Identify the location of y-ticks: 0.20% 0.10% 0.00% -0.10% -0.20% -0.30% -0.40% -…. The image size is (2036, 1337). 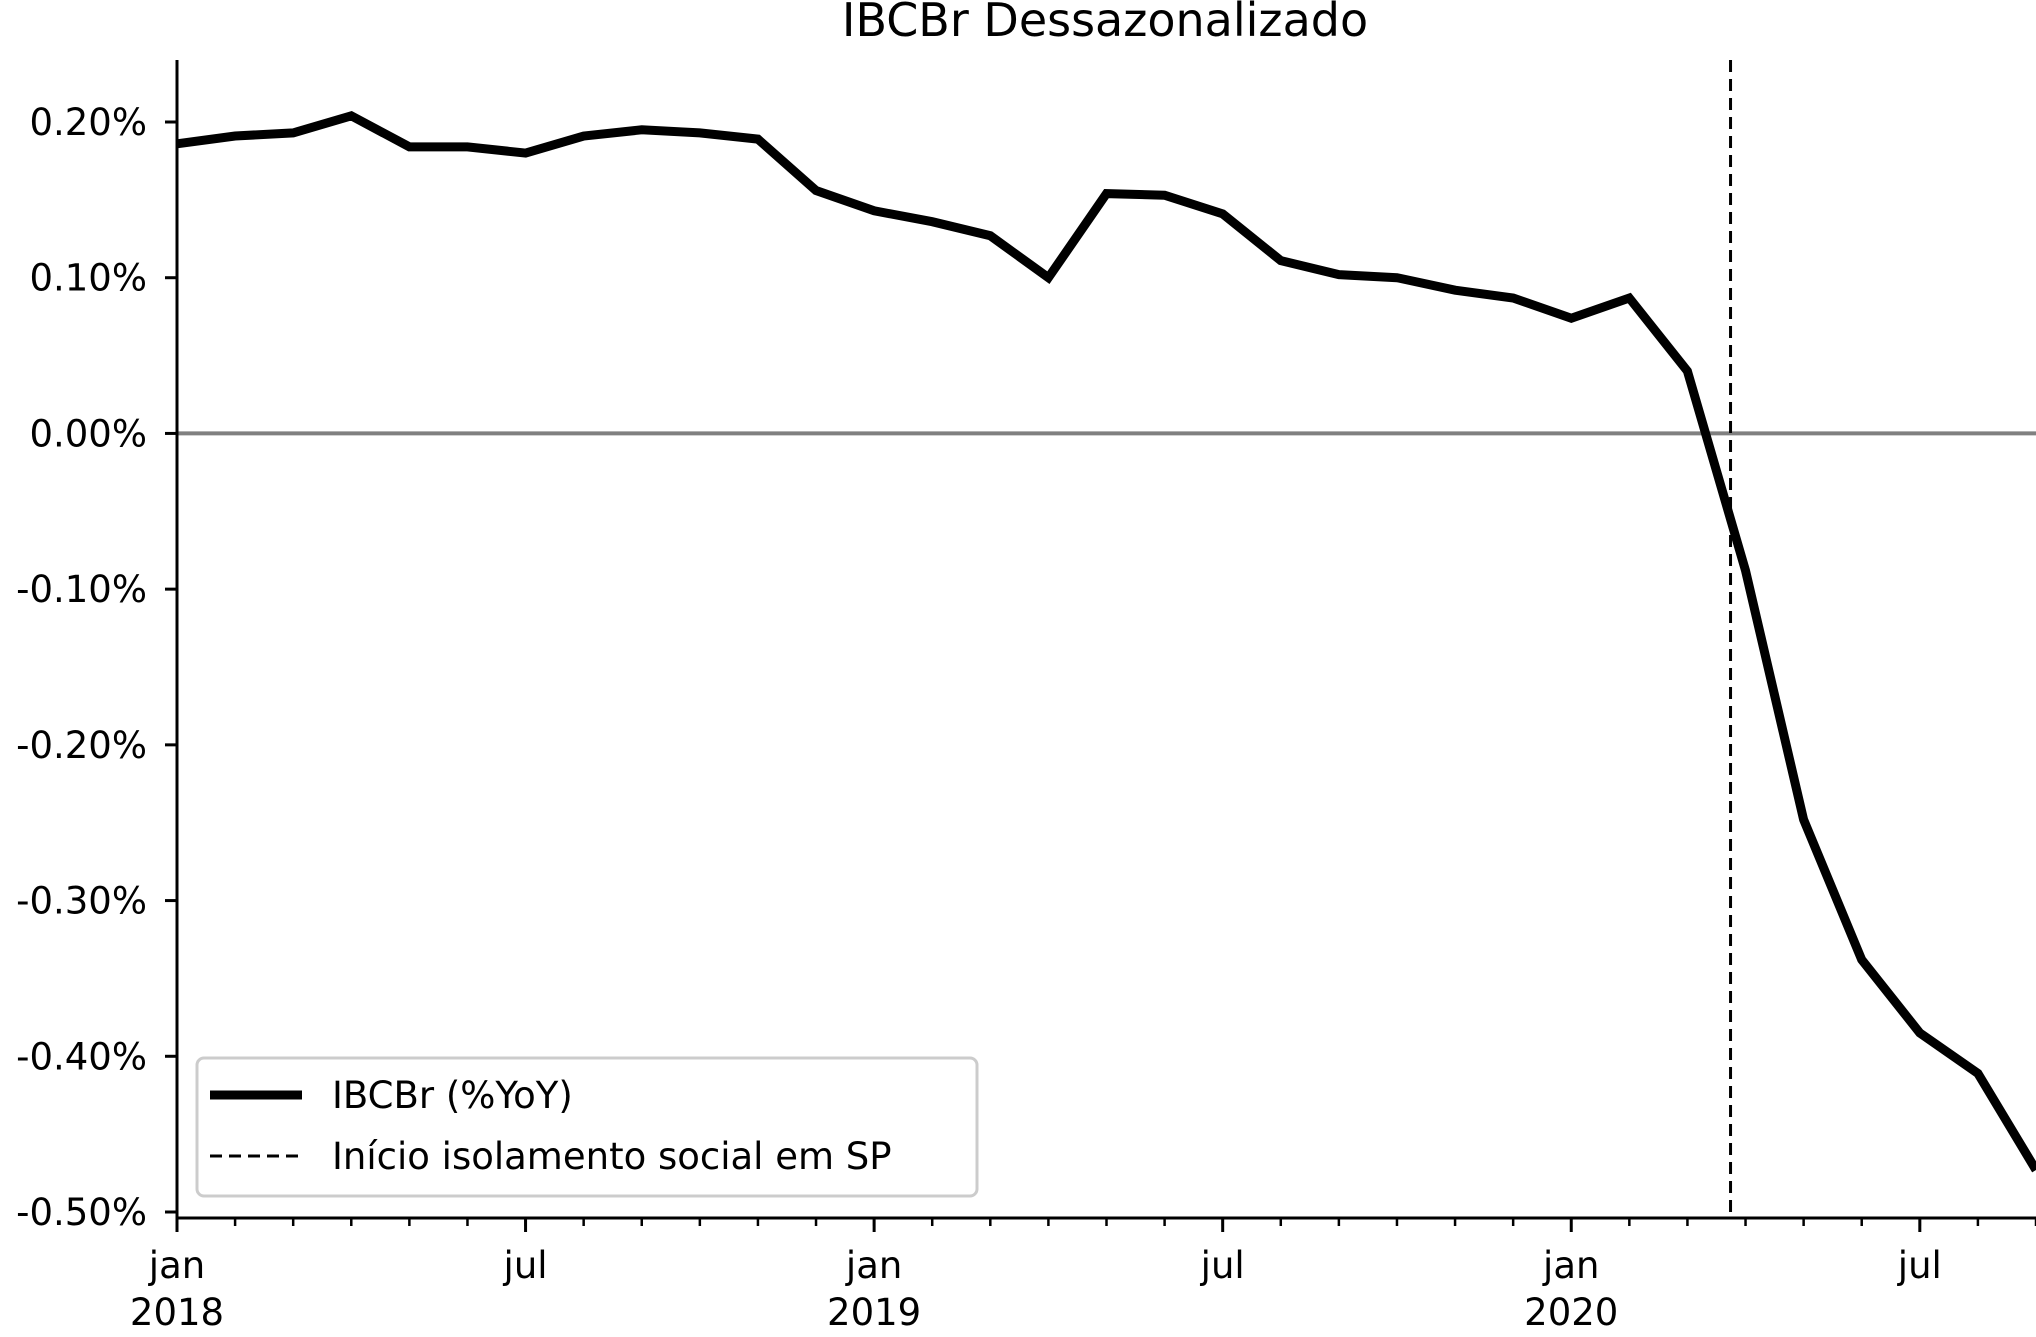
(96, 667).